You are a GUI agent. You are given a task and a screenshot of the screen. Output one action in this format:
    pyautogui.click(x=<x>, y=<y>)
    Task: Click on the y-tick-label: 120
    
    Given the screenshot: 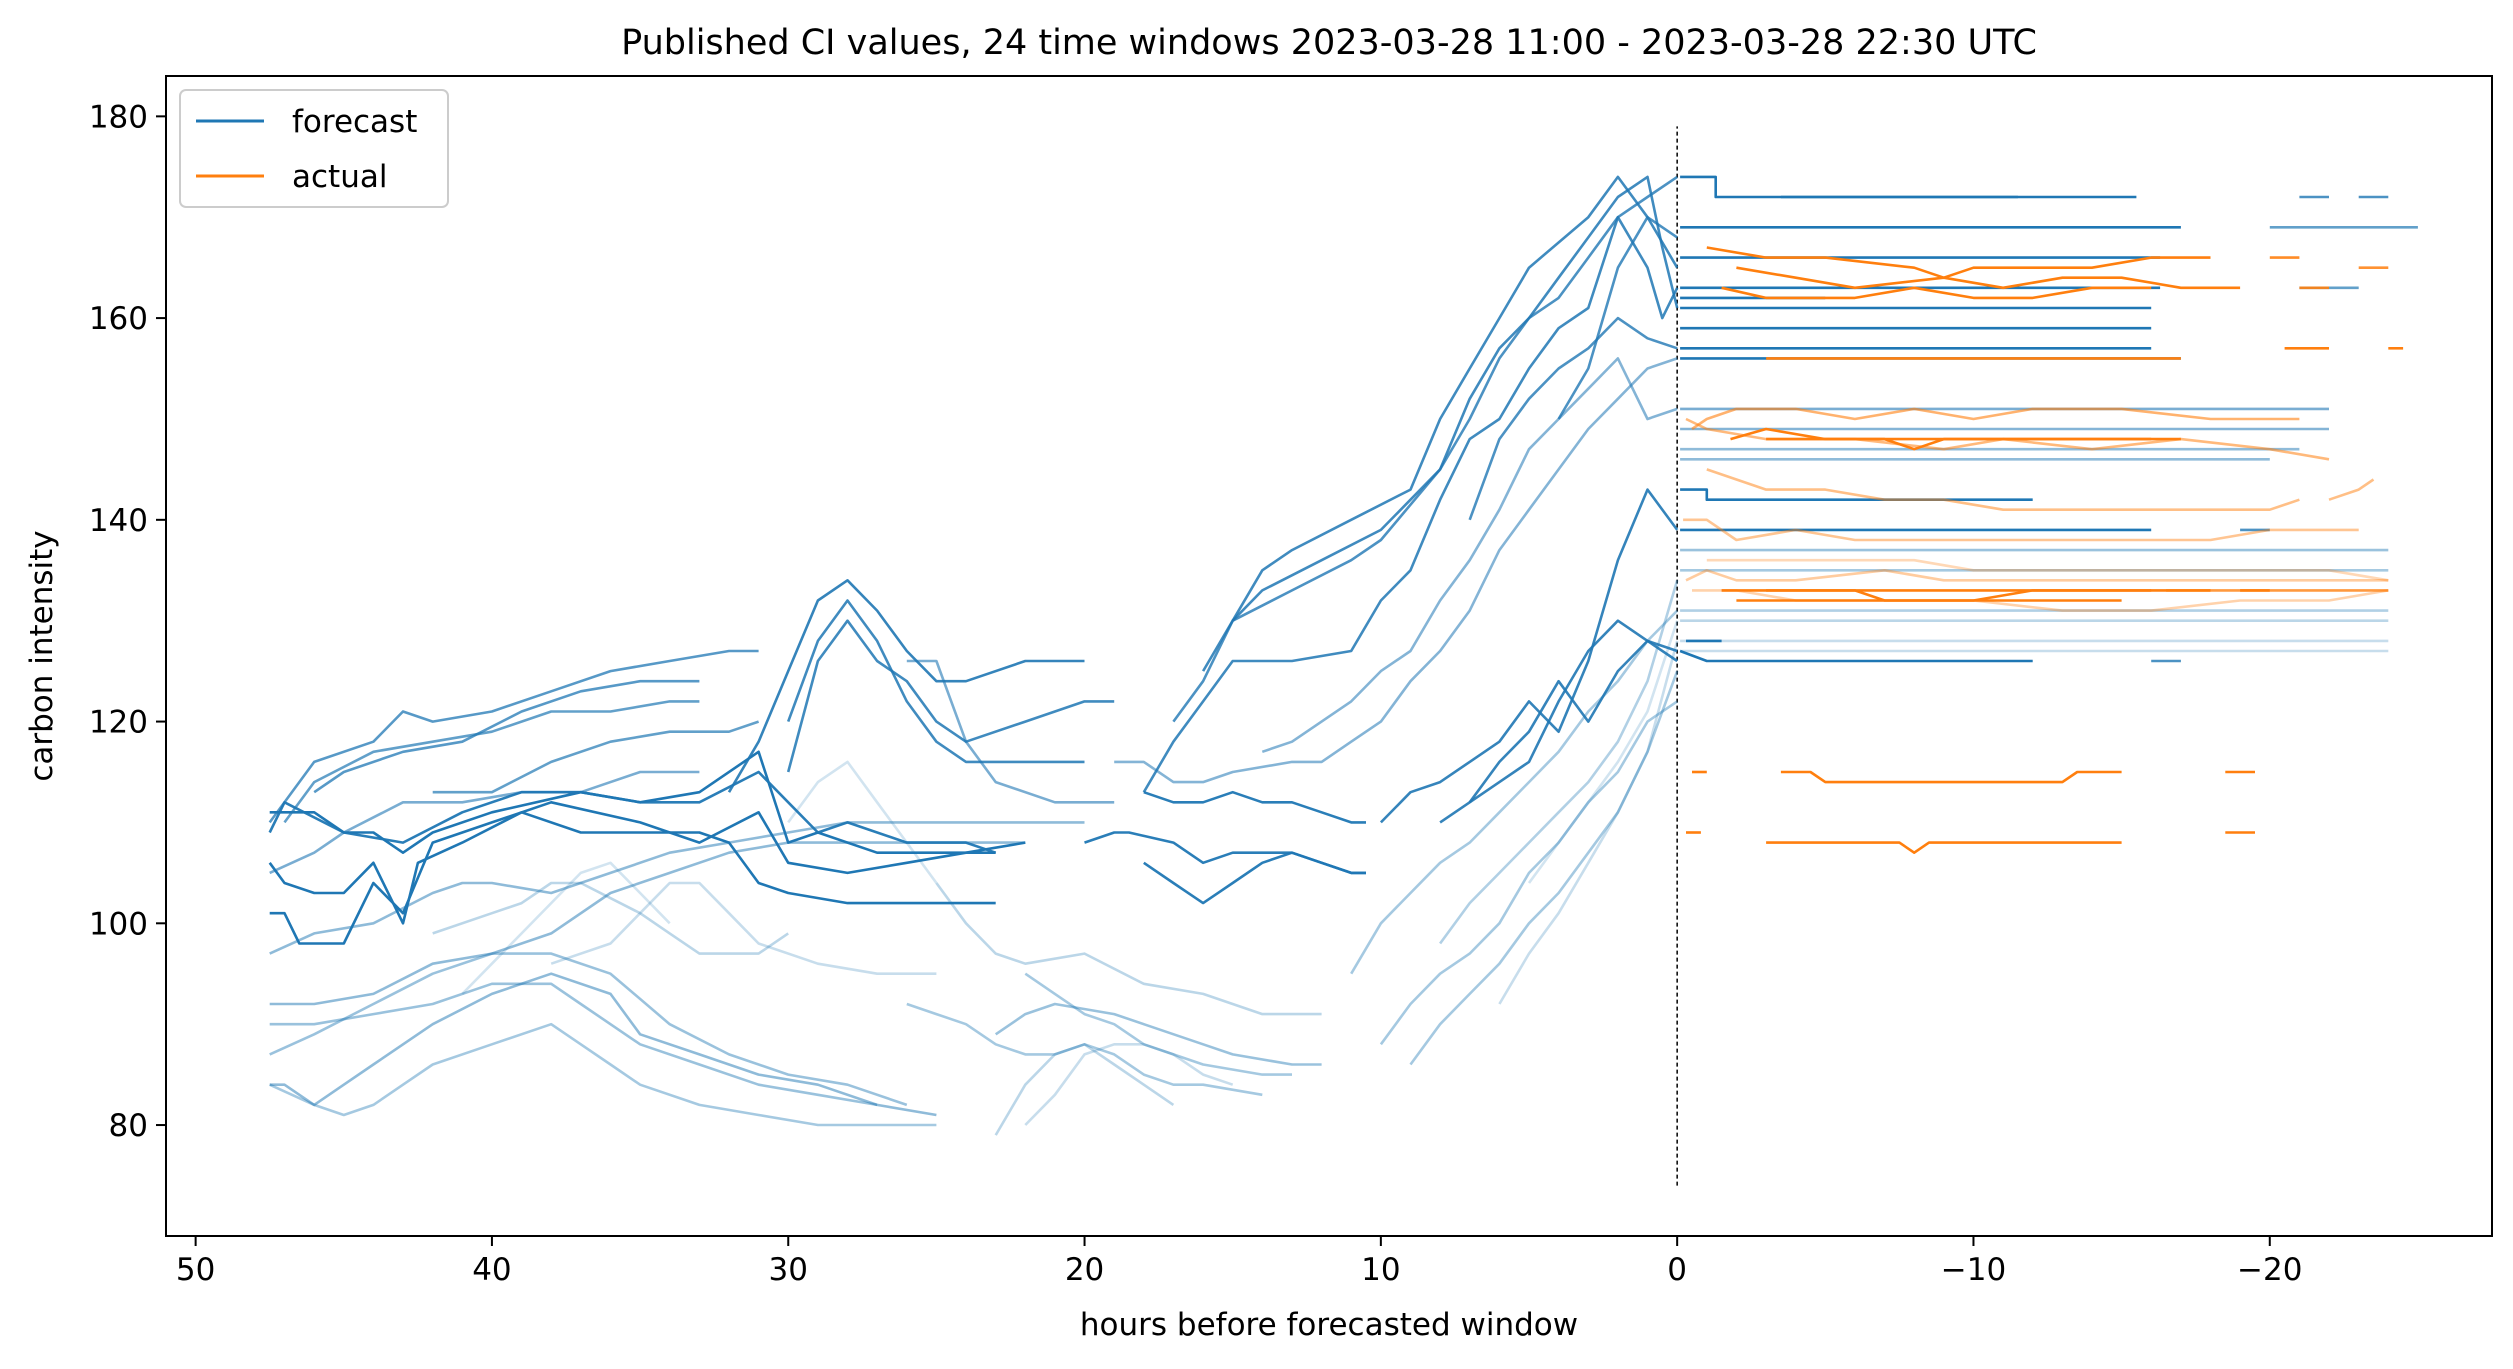 What is the action you would take?
    pyautogui.click(x=118, y=723)
    